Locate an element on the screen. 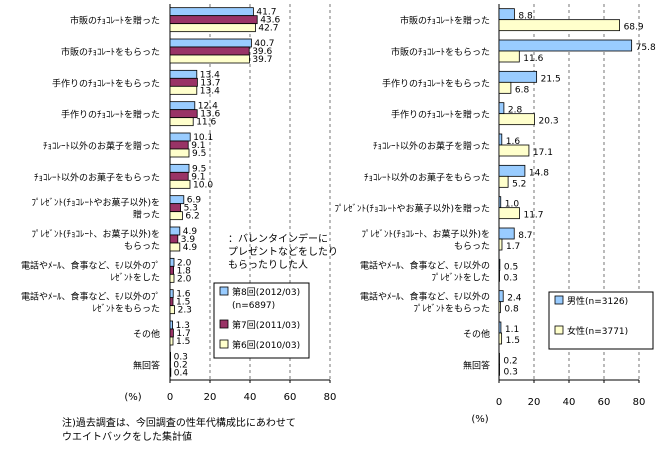 Image resolution: width=660 pixels, height=450 pixels. chart2-tick-label: 20 is located at coordinates (534, 402).